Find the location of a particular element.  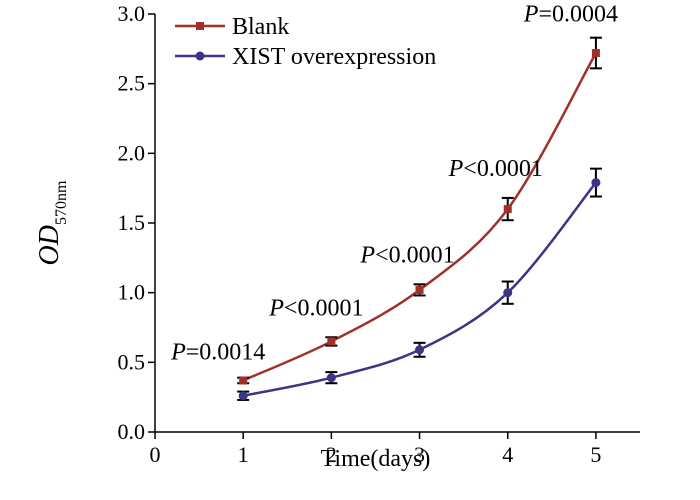

legend: Blank XIST overexpression is located at coordinates (305, 42).